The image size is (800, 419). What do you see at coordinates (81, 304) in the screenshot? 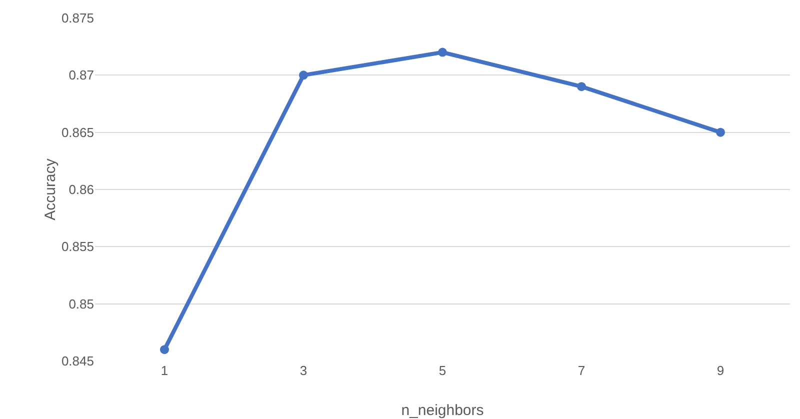
I see `y-tick-label: 0.85` at bounding box center [81, 304].